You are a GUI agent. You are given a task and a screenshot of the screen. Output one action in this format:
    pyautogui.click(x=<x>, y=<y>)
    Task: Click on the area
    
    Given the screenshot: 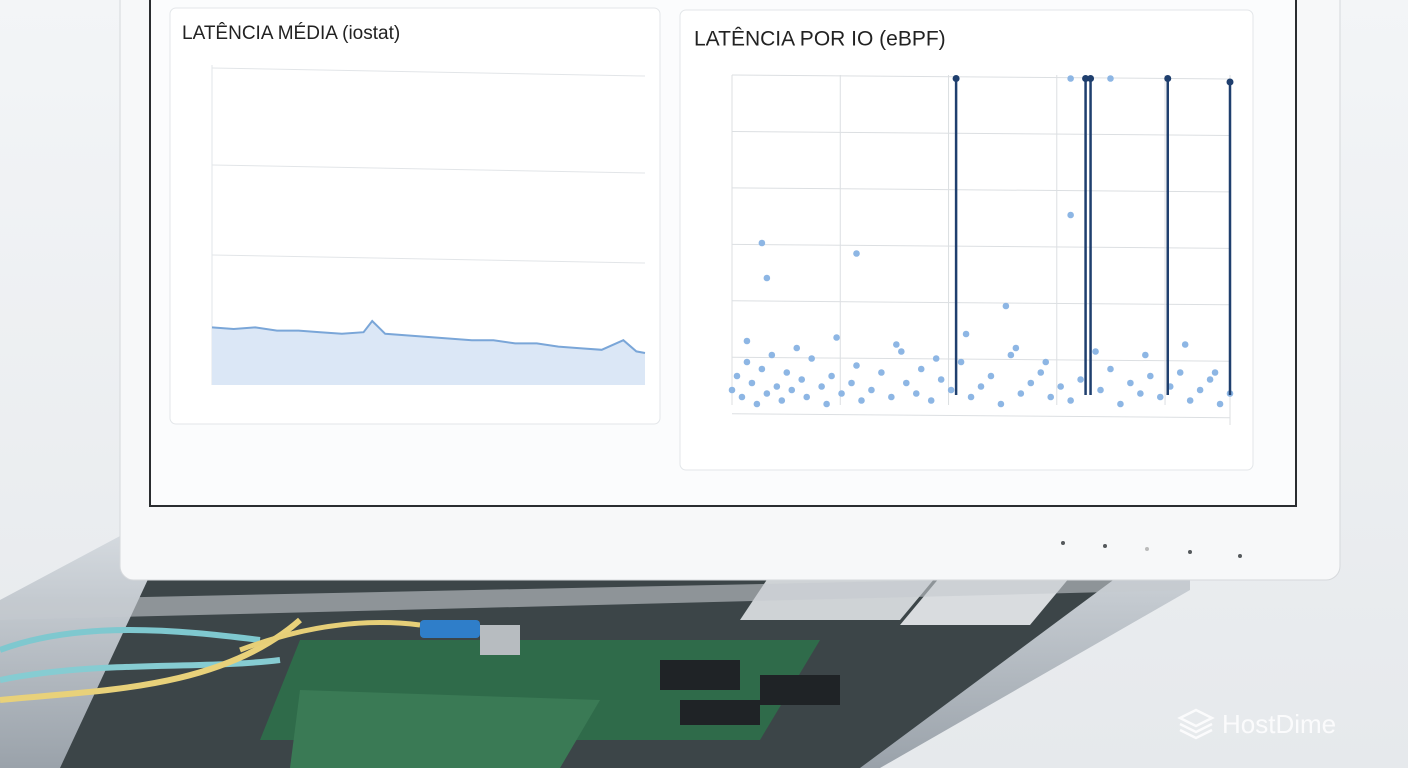 What is the action you would take?
    pyautogui.click(x=428, y=353)
    